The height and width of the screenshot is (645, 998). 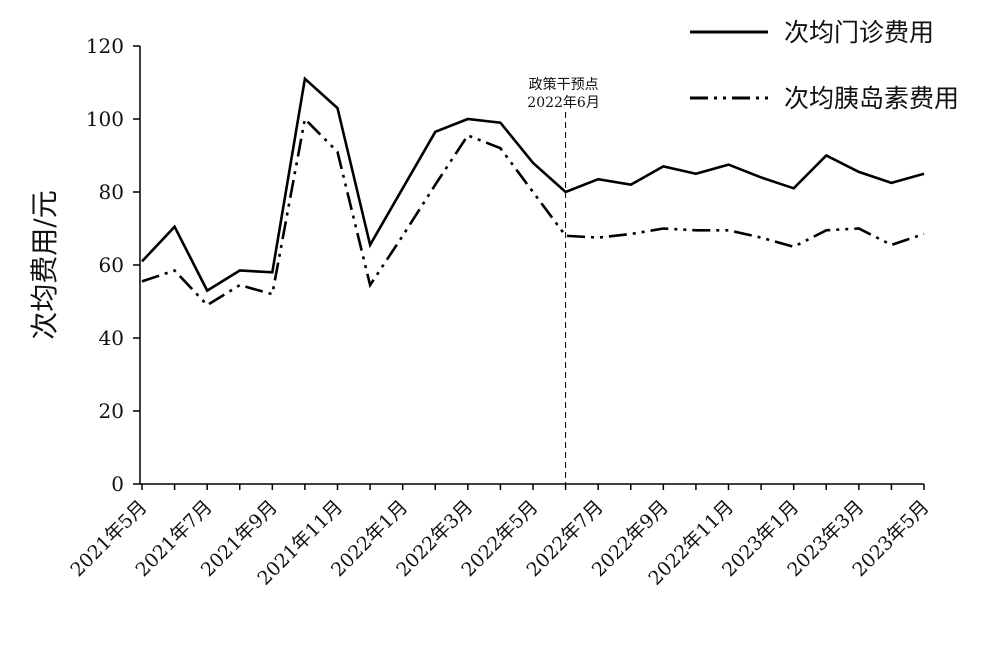 What do you see at coordinates (564, 84) in the screenshot?
I see `intervention-label: 政策干预点` at bounding box center [564, 84].